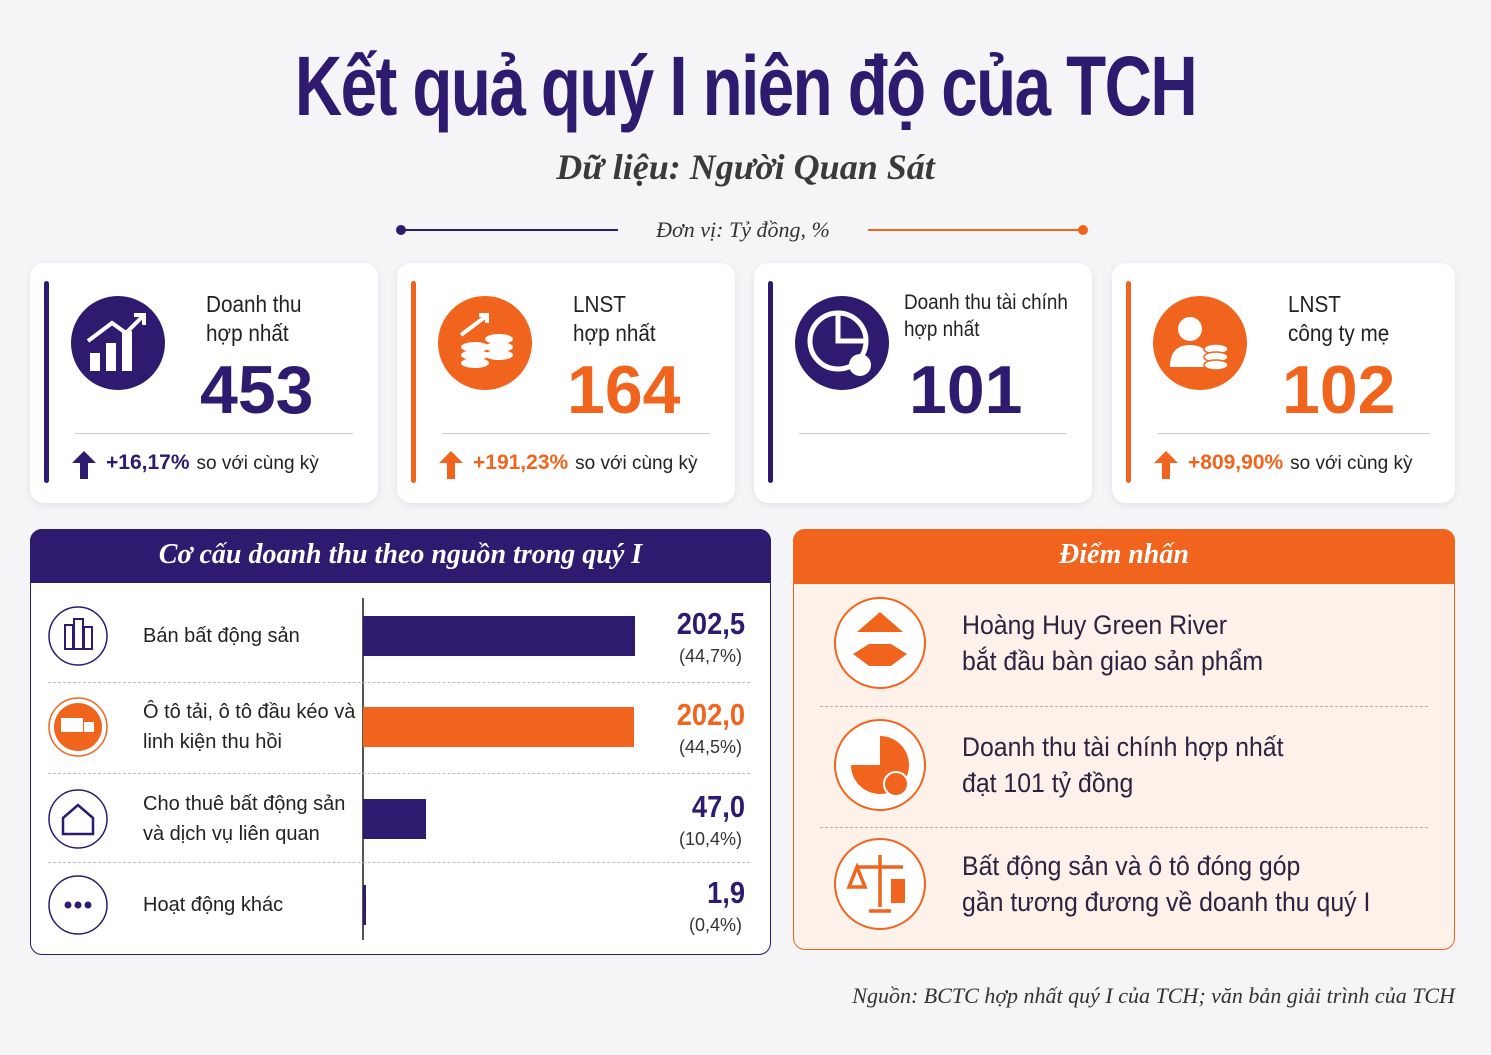  Describe the element at coordinates (726, 892) in the screenshot. I see `value-label: 1,9` at that location.